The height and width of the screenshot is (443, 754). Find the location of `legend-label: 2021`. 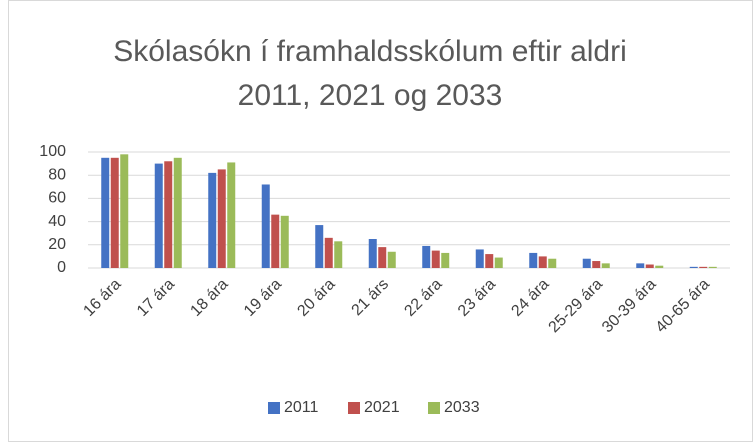

legend-label: 2021 is located at coordinates (382, 407).